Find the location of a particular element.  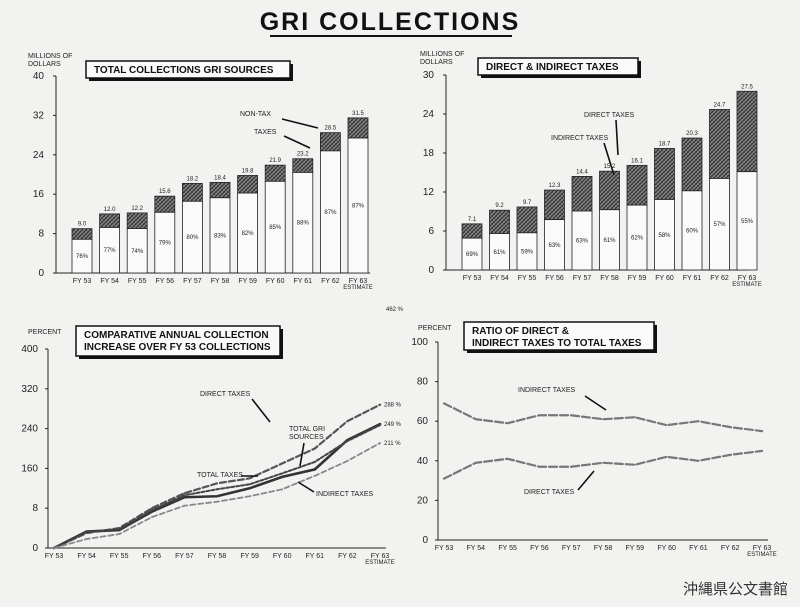

bar-percent-label: 74% is located at coordinates (137, 252).